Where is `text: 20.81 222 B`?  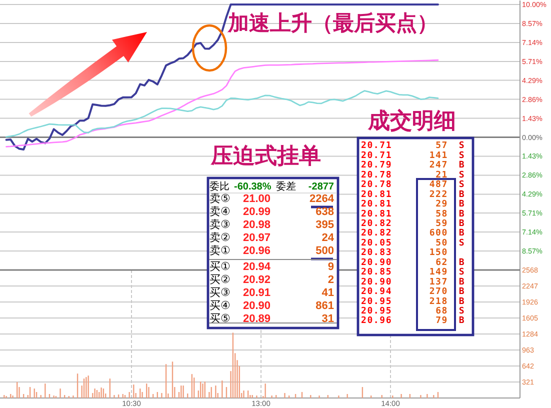 text: 20.81 222 B is located at coordinates (413, 195).